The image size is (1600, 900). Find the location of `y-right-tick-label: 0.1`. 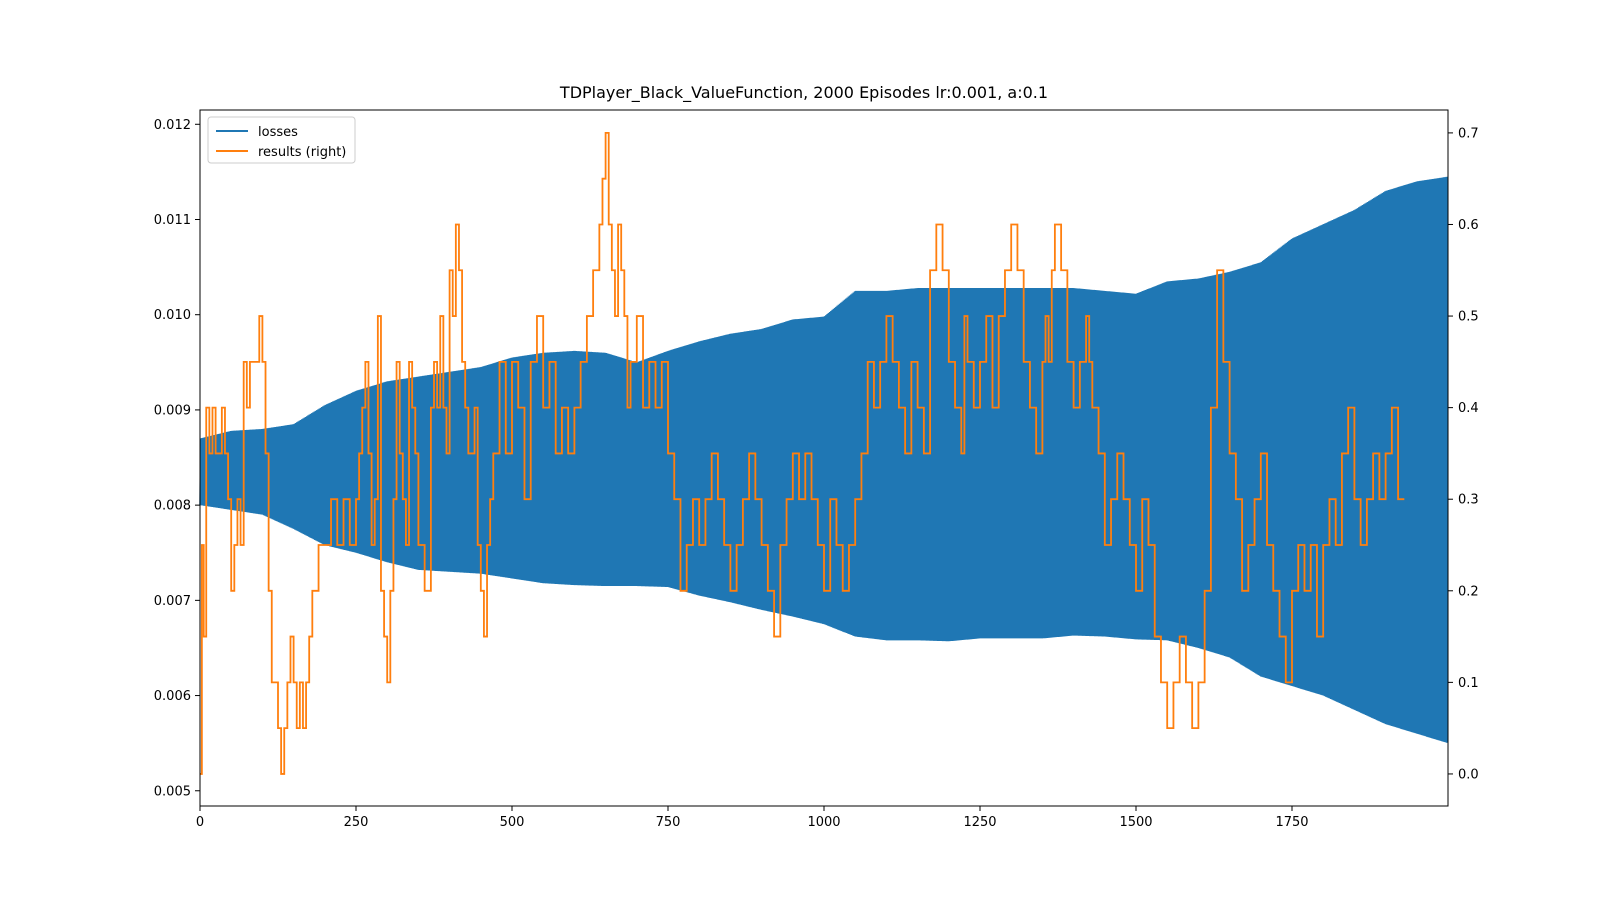

y-right-tick-label: 0.1 is located at coordinates (1468, 683).